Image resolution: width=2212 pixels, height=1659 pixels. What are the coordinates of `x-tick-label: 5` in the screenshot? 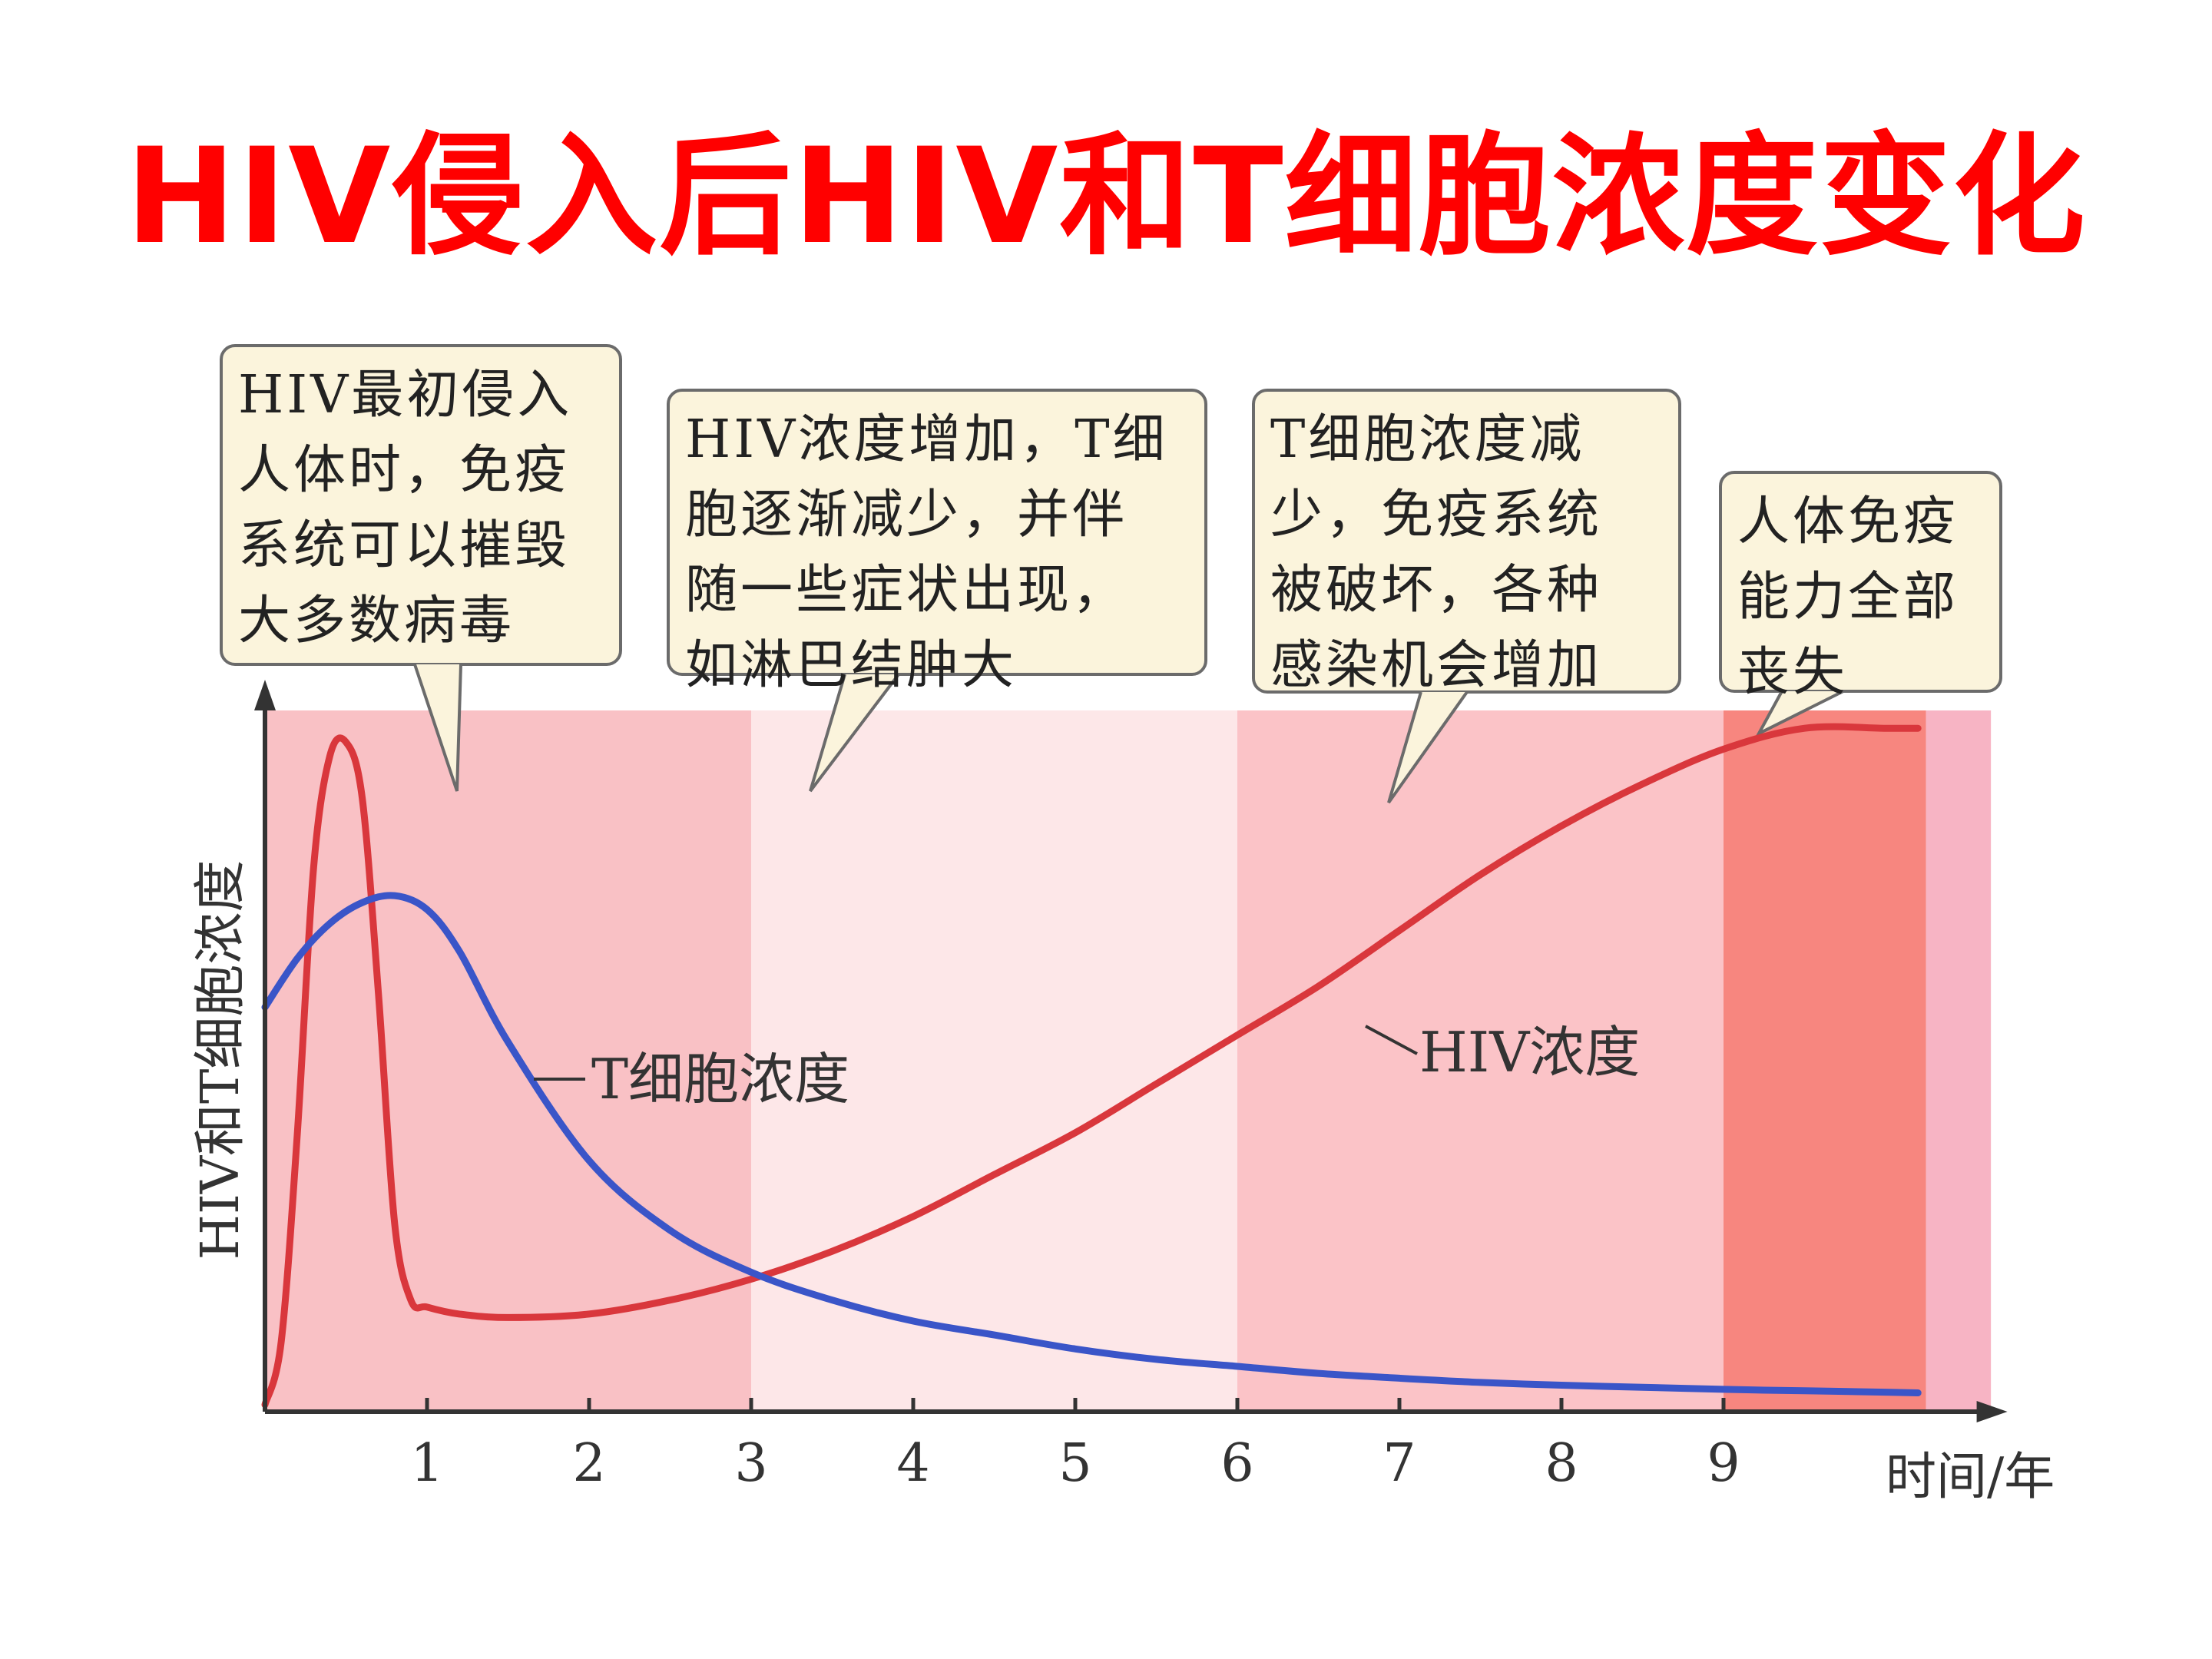 It's located at (1074, 1464).